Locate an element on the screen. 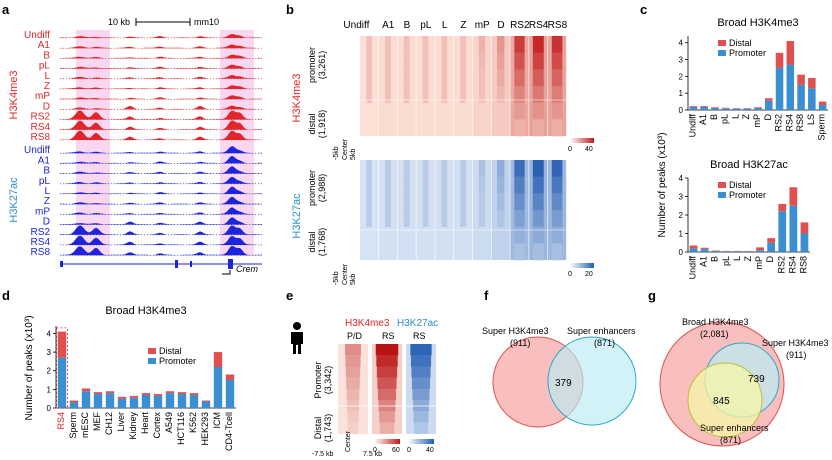  g-broad-n: (2,081) is located at coordinates (714, 334).